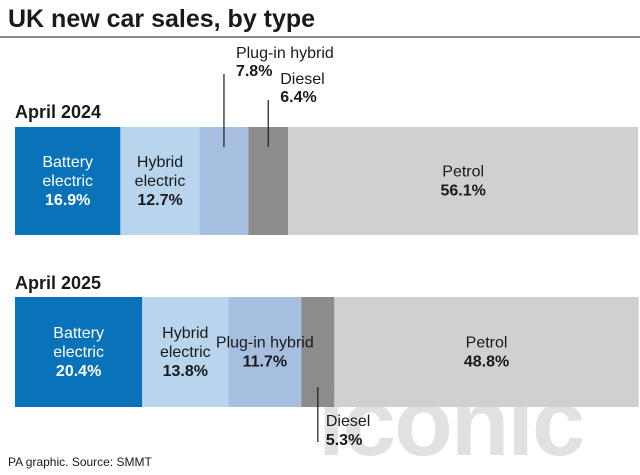 Image resolution: width=640 pixels, height=475 pixels. I want to click on series-label-diesel-april-2025: Diesel, so click(348, 421).